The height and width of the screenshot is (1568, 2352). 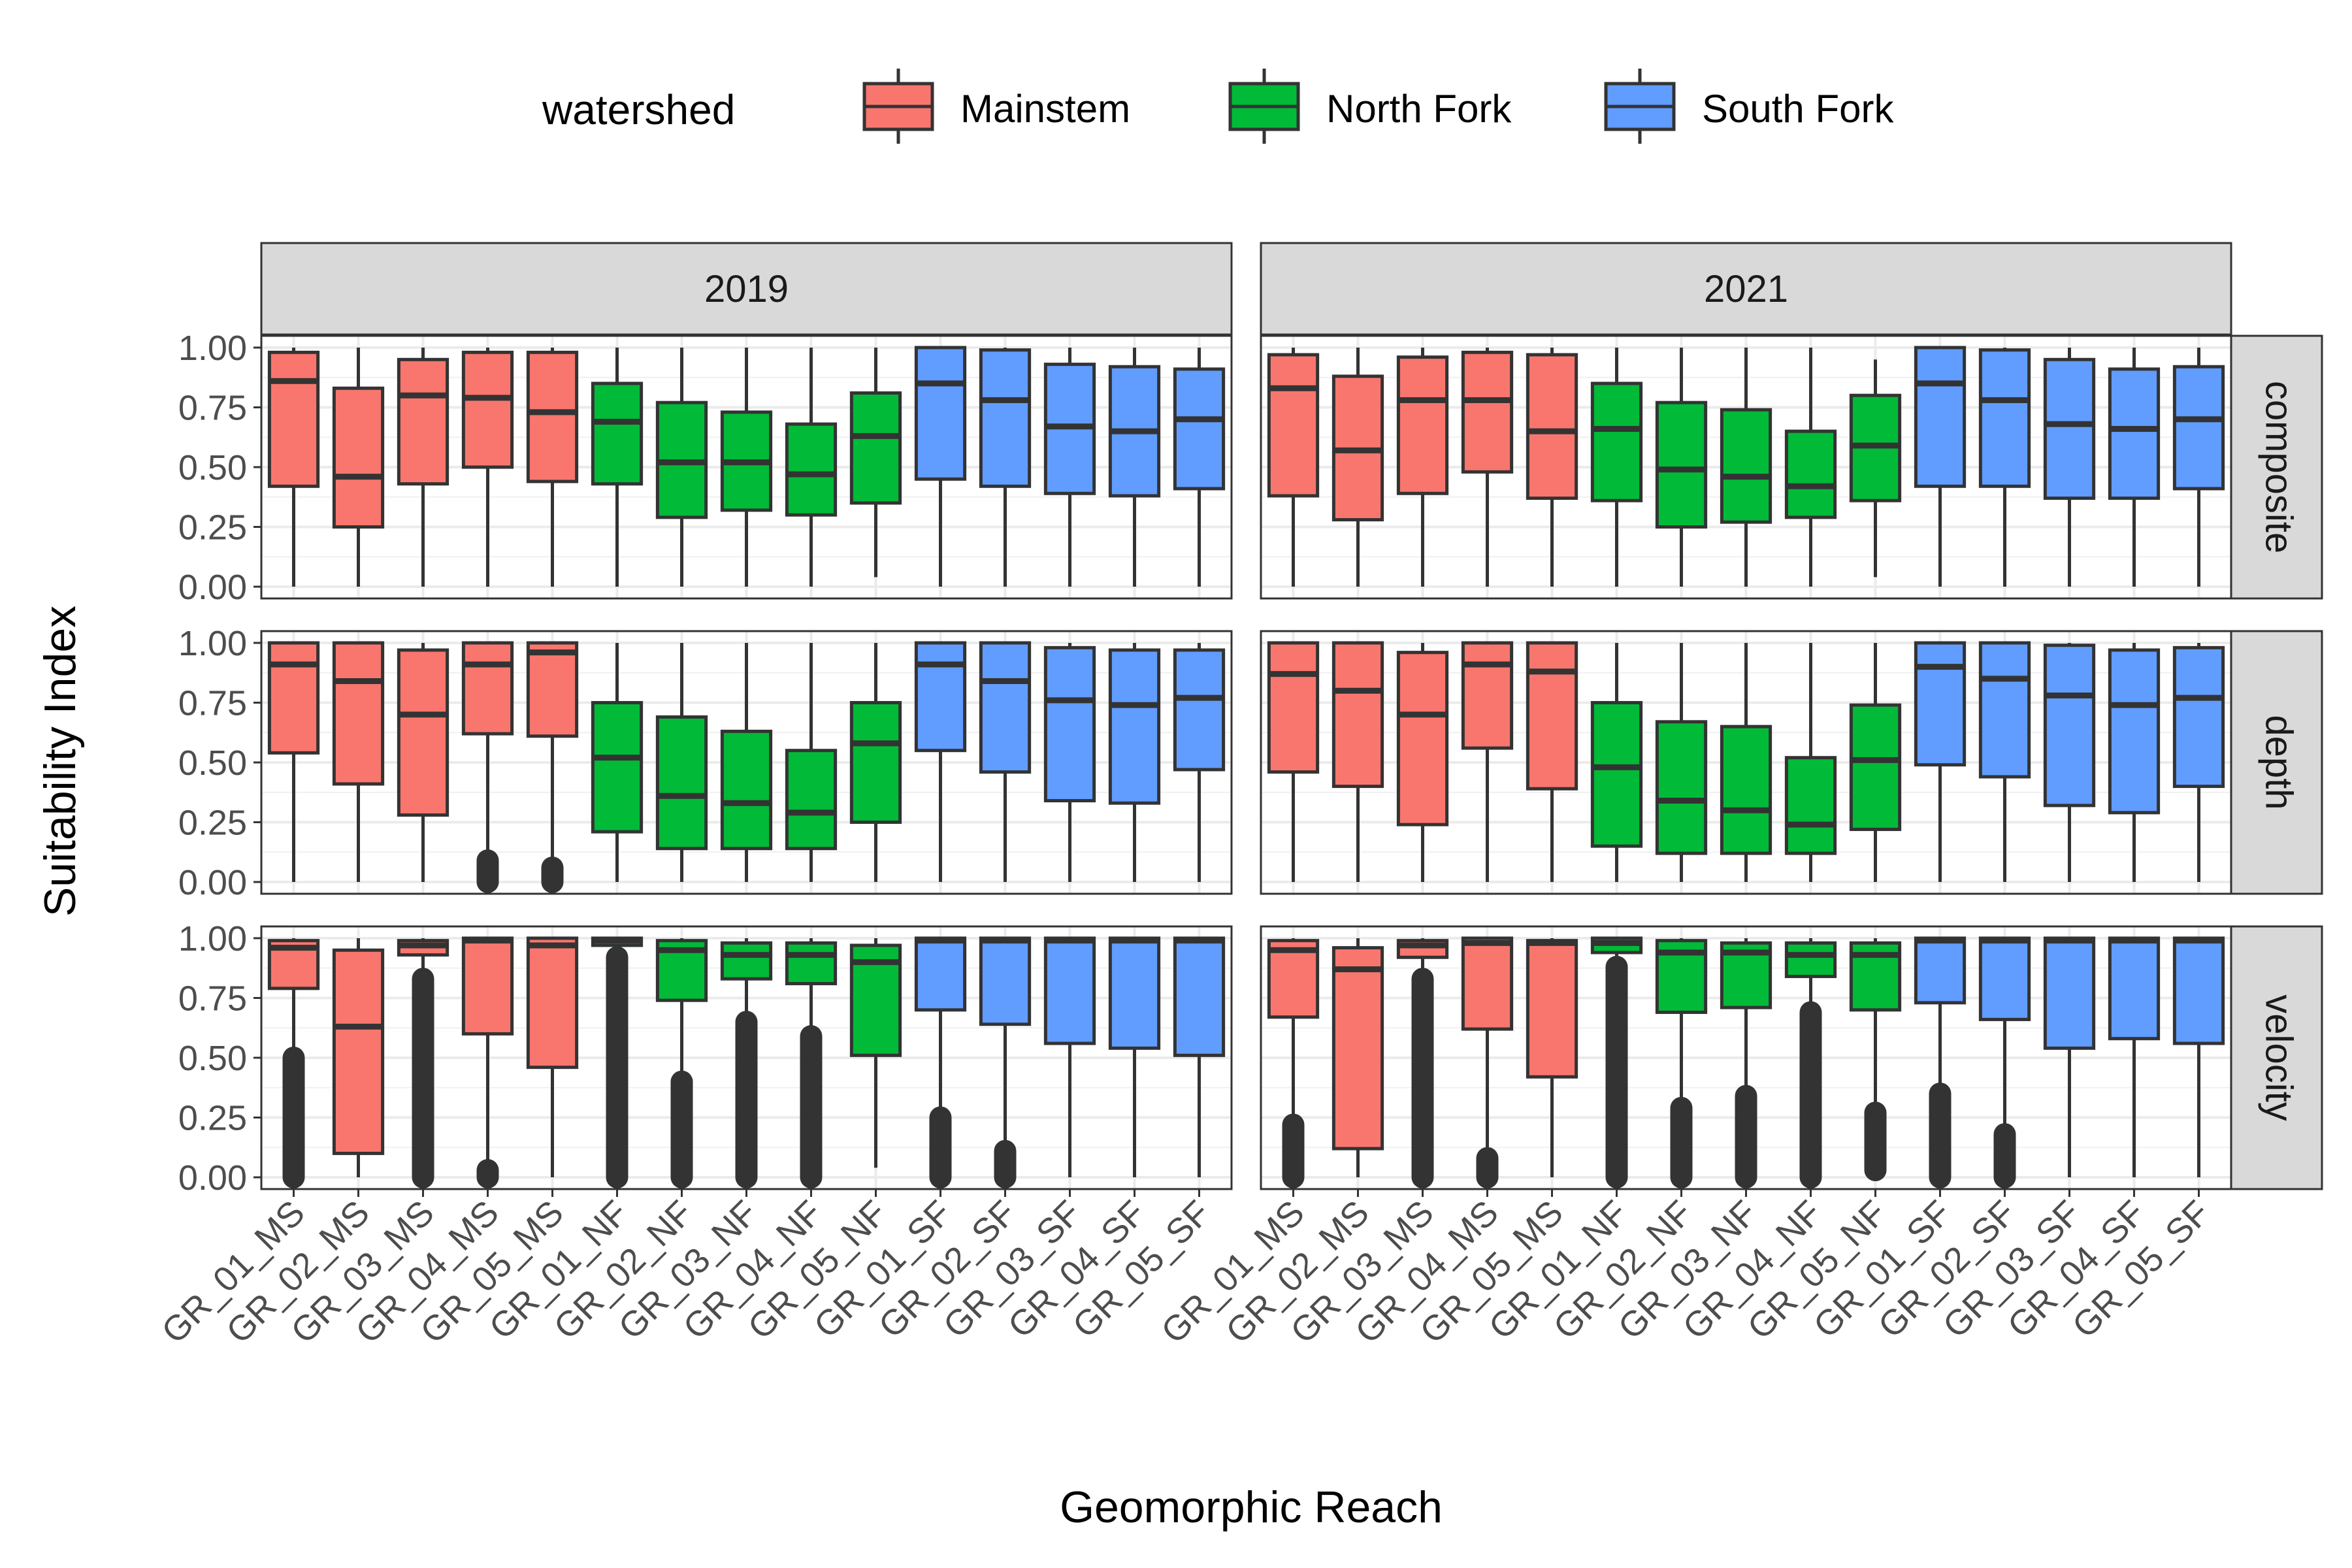 I want to click on legend-item-mainstem: Mainstem, so click(x=996, y=106).